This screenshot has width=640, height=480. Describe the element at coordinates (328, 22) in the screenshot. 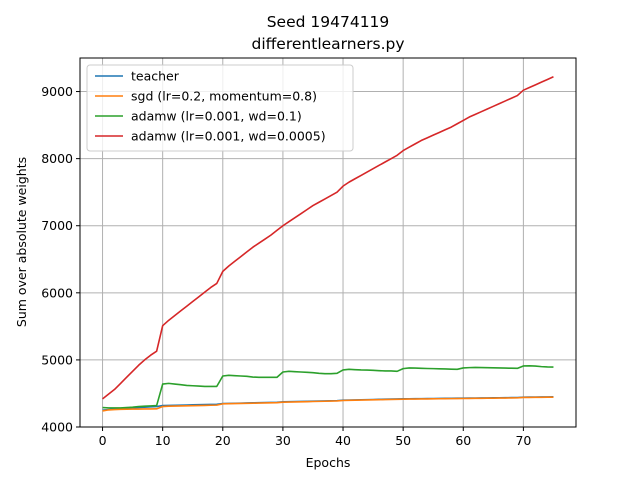

I see `chart-title-line1: Seed 19474119` at that location.